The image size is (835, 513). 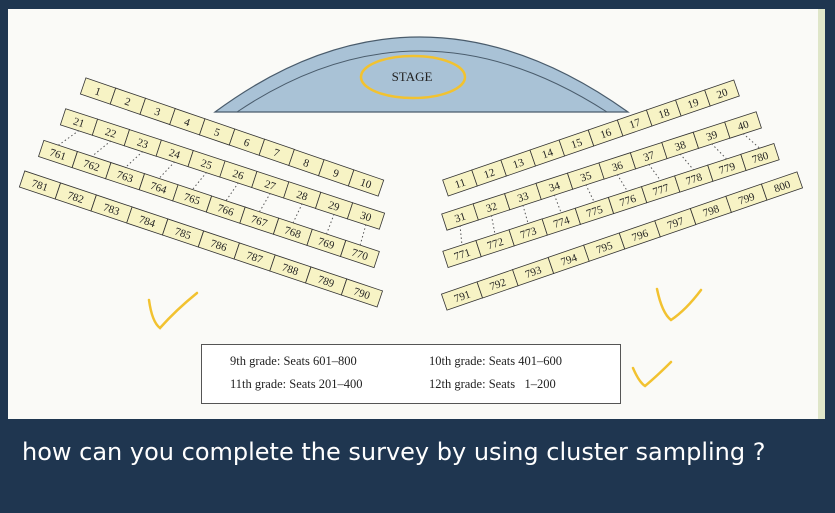 I want to click on seat-779: 779, so click(x=727, y=167).